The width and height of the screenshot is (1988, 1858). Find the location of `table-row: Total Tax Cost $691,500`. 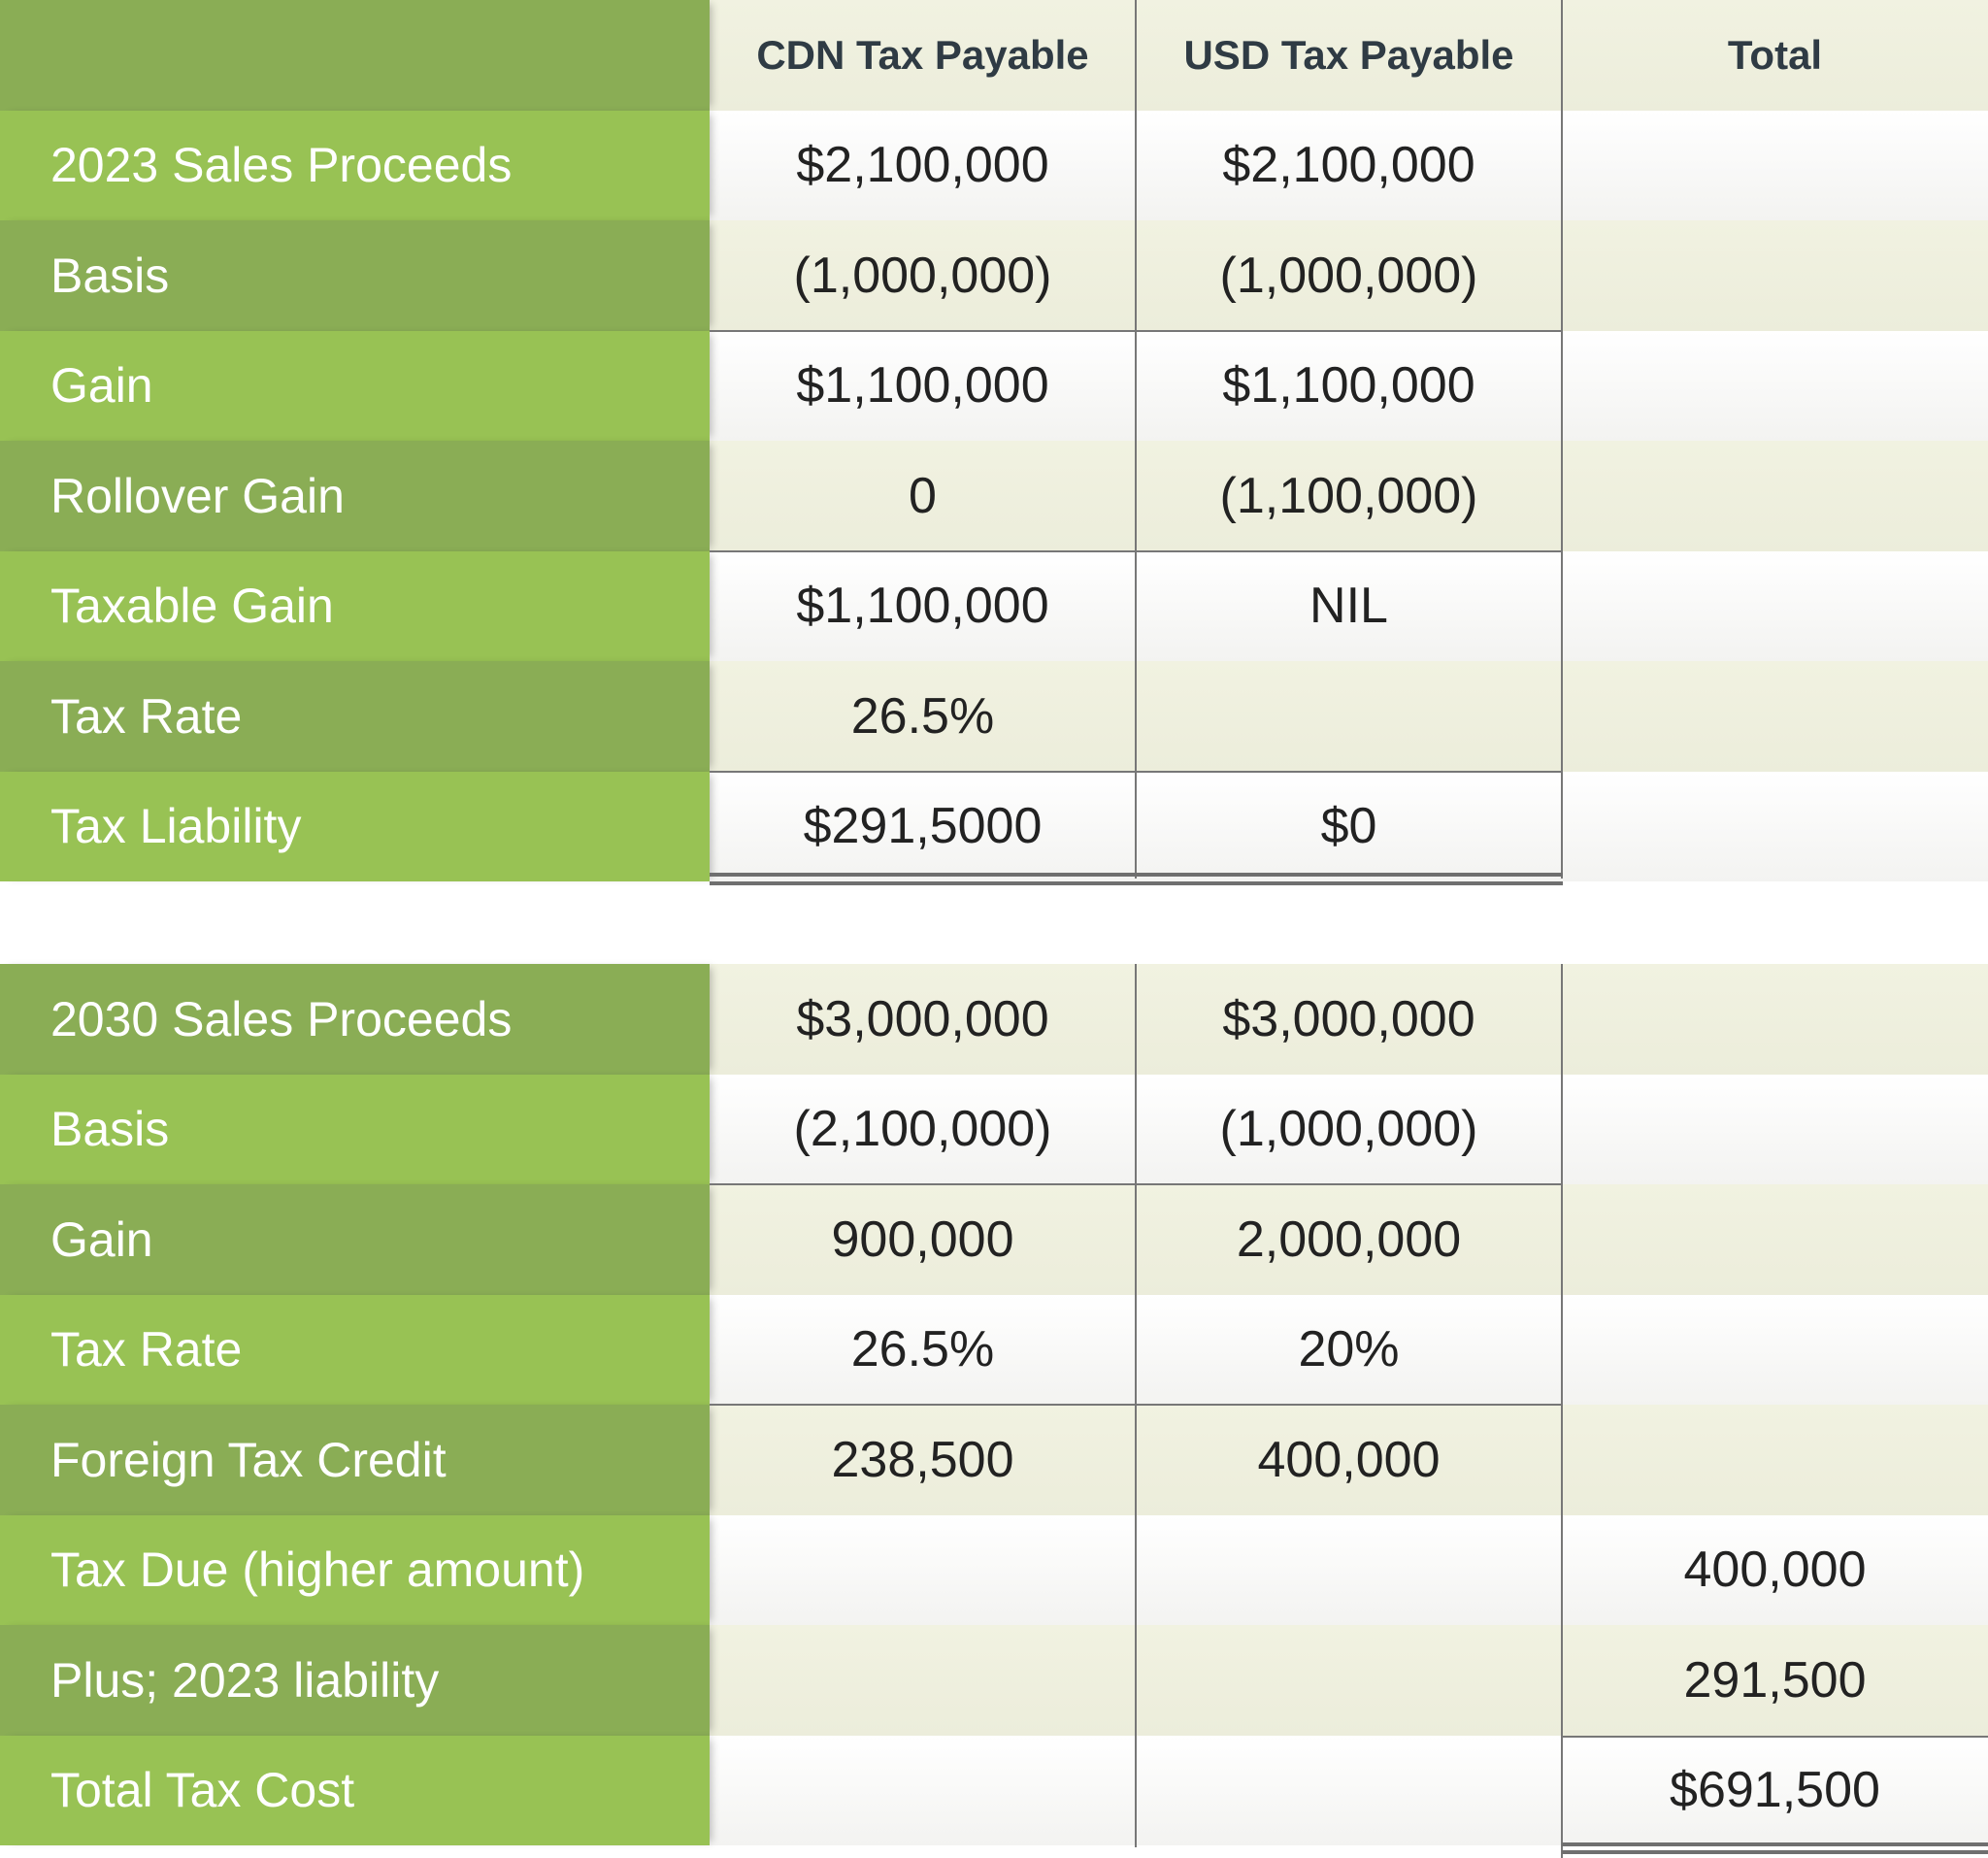

table-row: Total Tax Cost $691,500 is located at coordinates (994, 1790).